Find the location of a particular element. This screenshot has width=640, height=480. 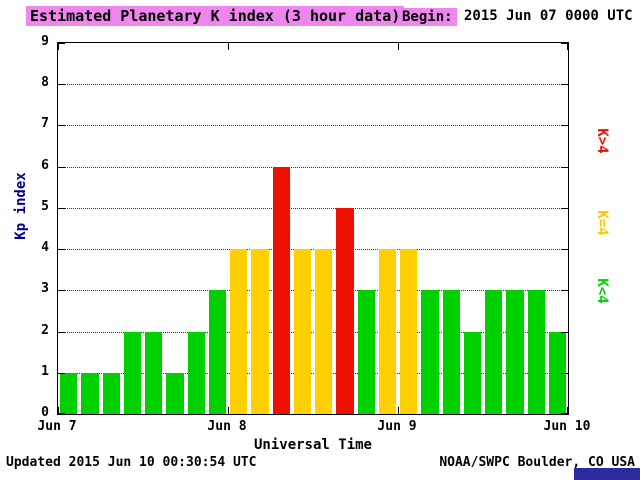

y-tick-label: 6 is located at coordinates (45, 165).